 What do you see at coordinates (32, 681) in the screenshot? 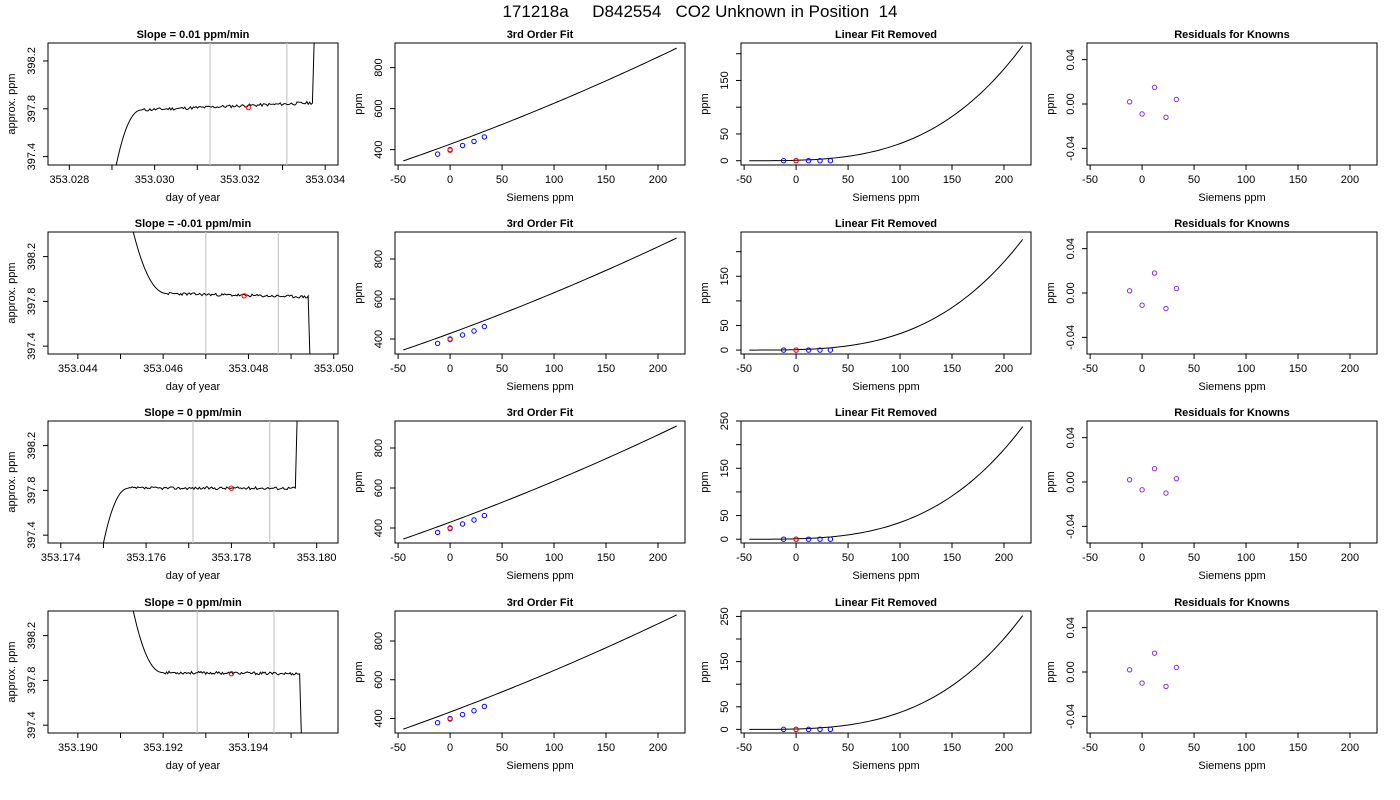
I see `y-tick-label: 397.8` at bounding box center [32, 681].